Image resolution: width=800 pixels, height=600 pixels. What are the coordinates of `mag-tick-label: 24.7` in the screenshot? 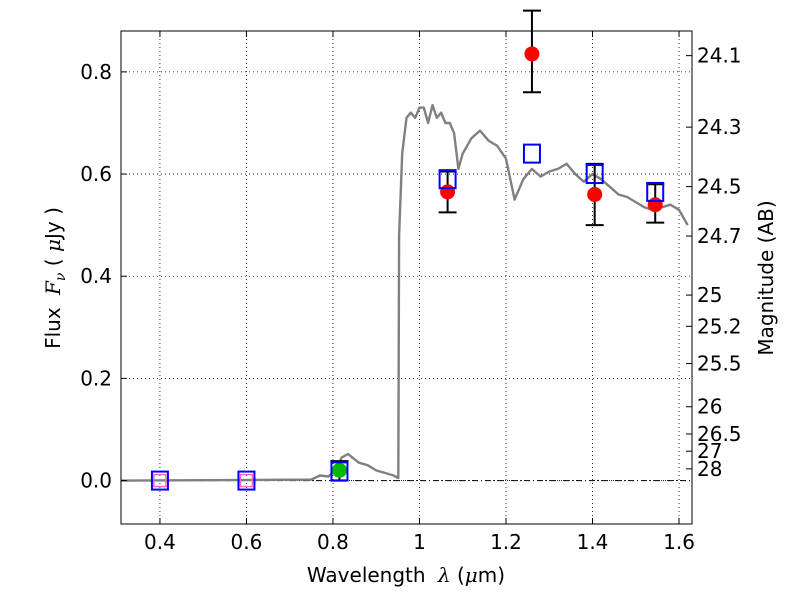 It's located at (719, 236).